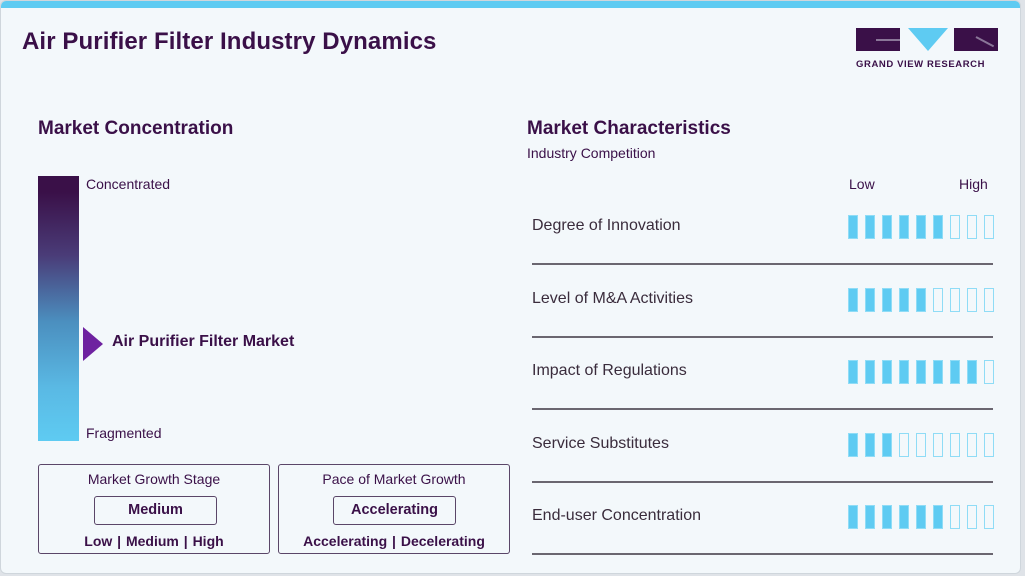  I want to click on market-characteristics-title: Market Characteristics, so click(629, 128).